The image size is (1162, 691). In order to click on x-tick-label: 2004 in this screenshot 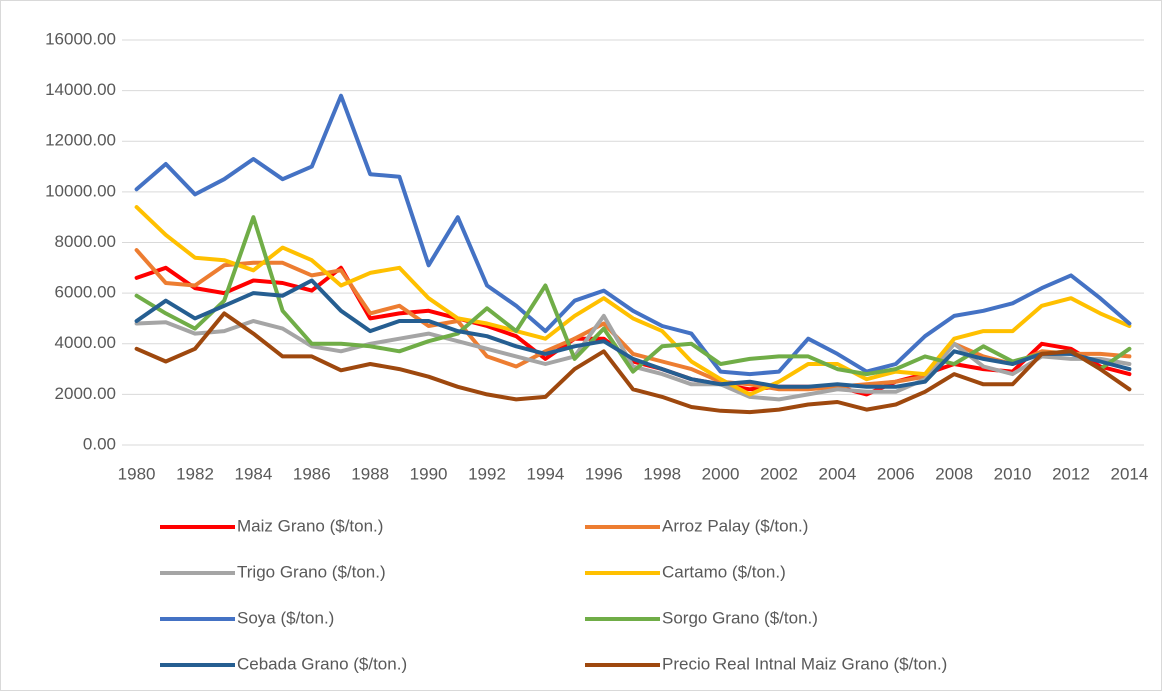, I will do `click(837, 473)`.